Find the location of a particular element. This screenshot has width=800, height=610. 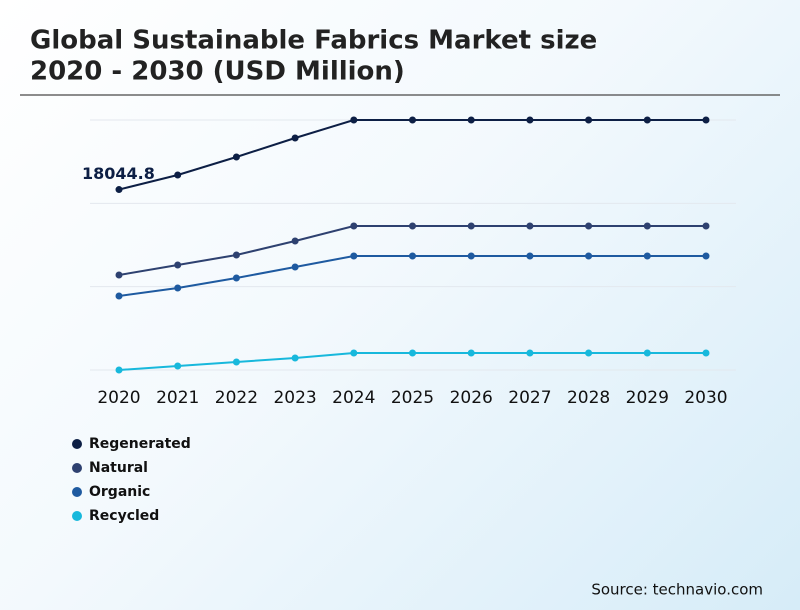

x-tick-label: 2024 is located at coordinates (353, 398).